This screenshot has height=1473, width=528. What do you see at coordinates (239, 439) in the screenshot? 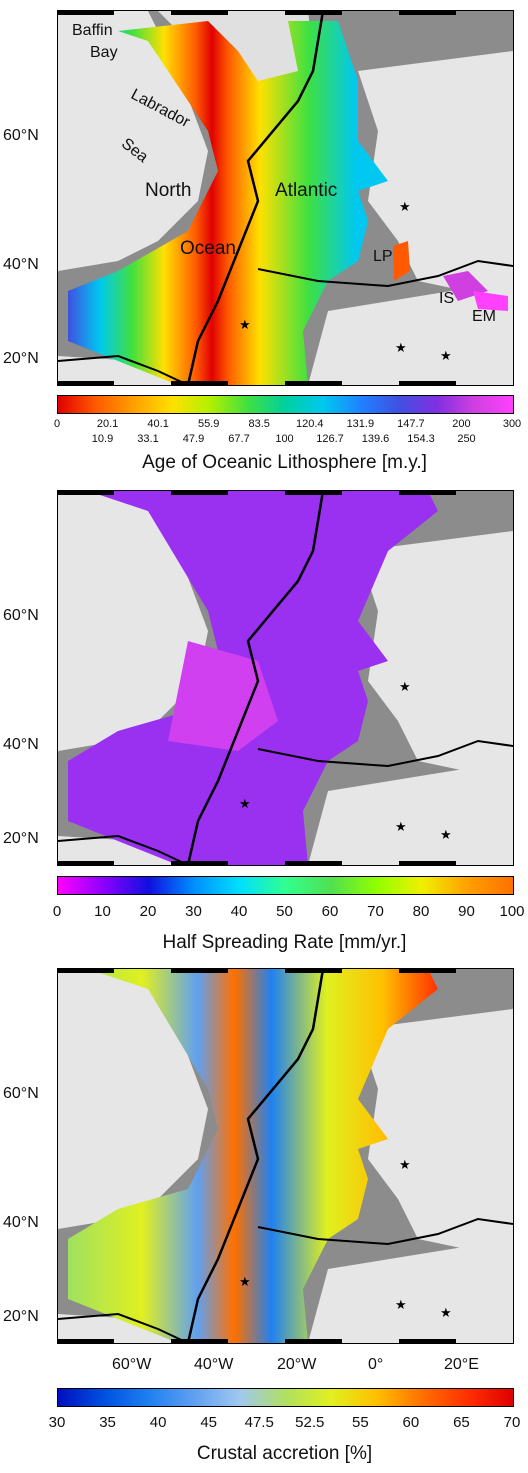
I see `colorbar-tick-label: 67.7` at bounding box center [239, 439].